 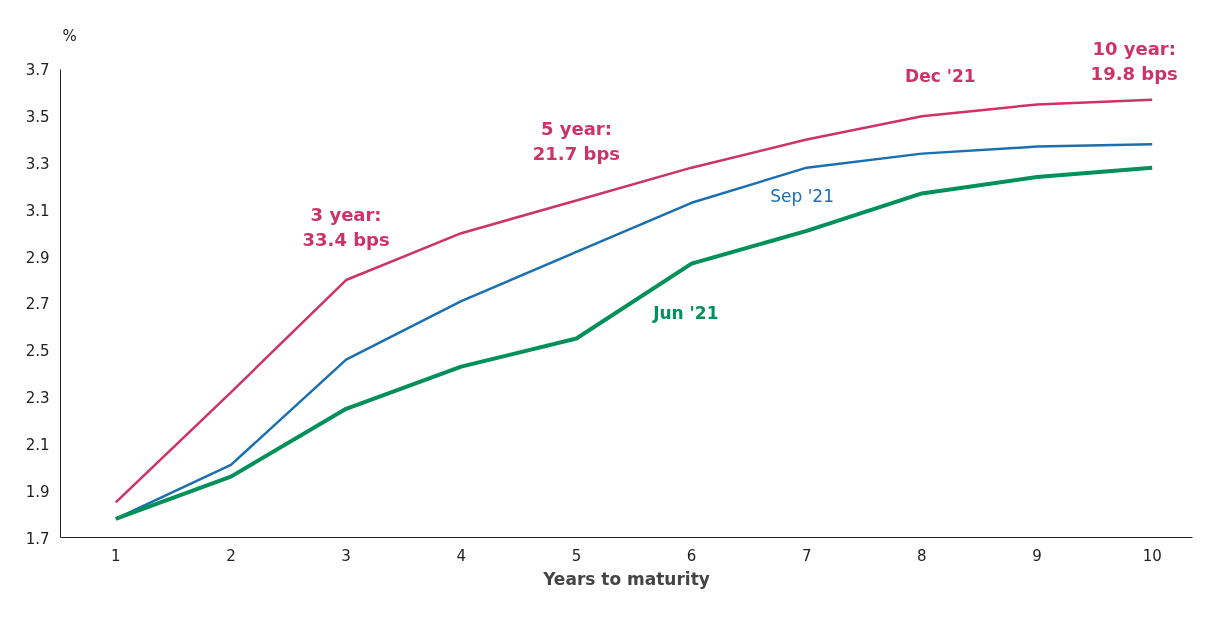 I want to click on series-label: Jun '21, so click(x=685, y=312).